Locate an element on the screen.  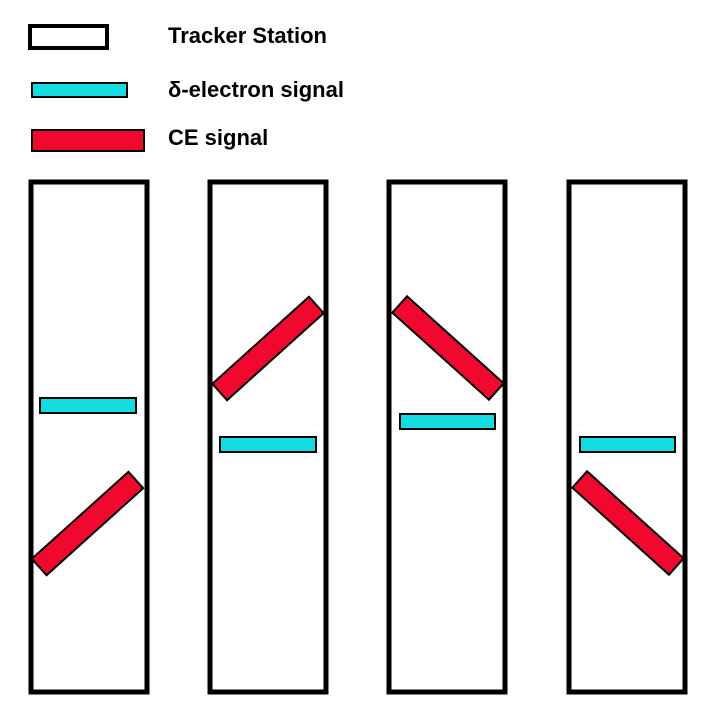
legend-label-delta-electron-signal: δ-electron signal is located at coordinates (256, 89).